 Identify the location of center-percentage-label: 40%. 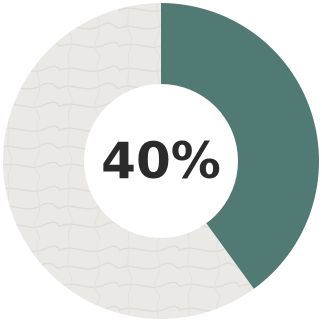
(161, 161).